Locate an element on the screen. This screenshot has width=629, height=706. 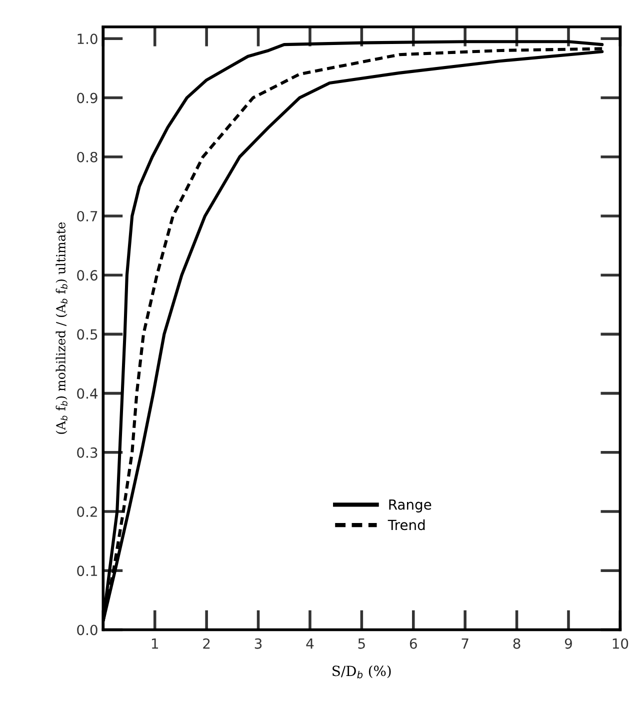
y-tick-label: 0.0 is located at coordinates (87, 630).